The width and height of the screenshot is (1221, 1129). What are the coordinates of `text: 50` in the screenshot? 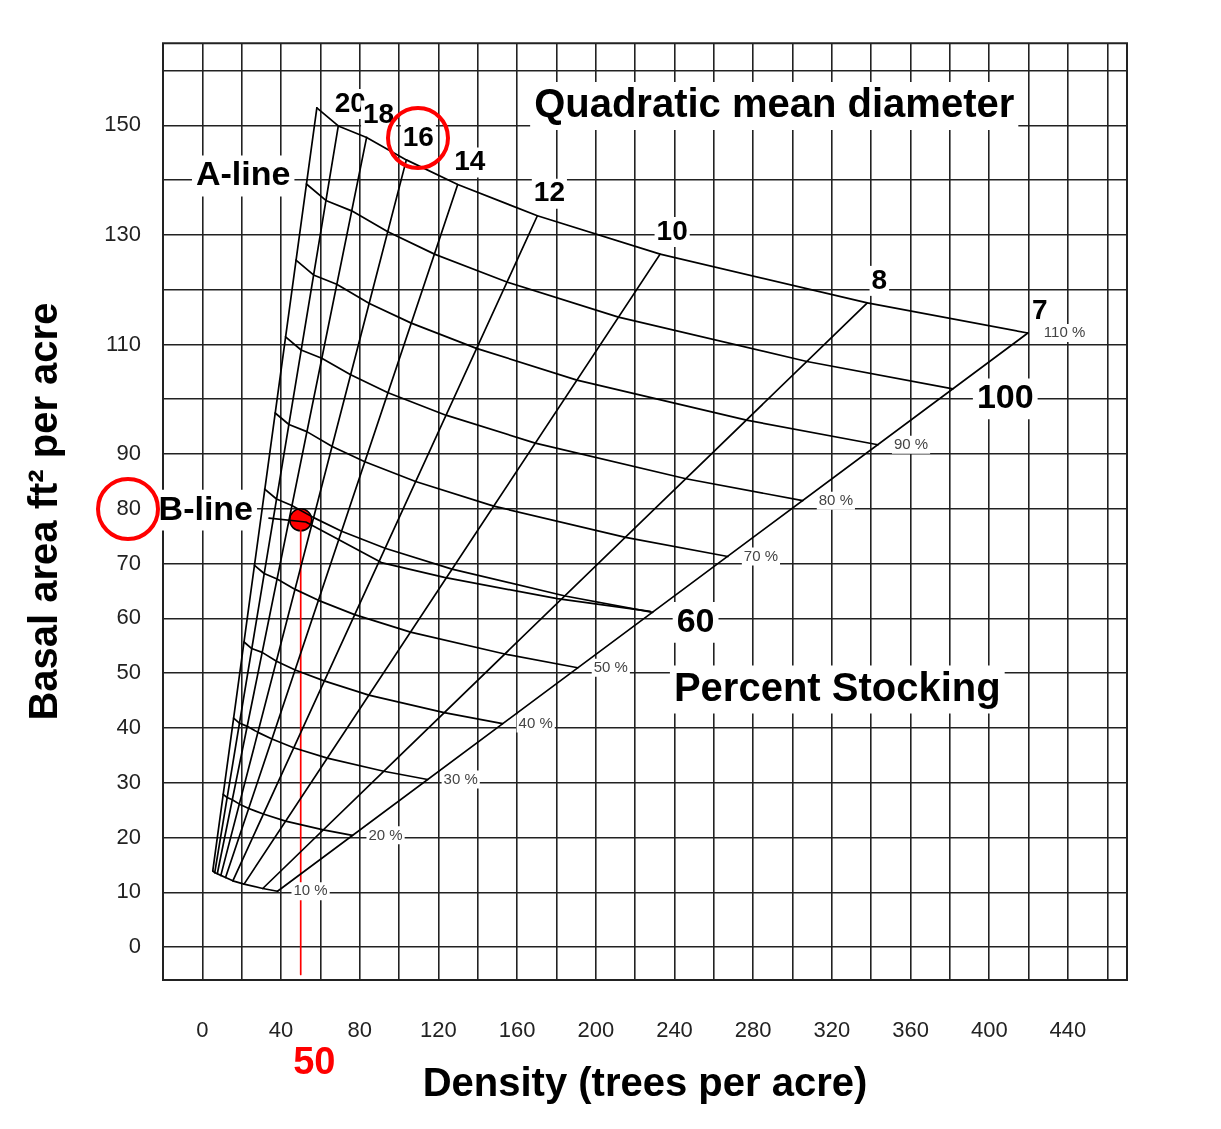 It's located at (314, 1060).